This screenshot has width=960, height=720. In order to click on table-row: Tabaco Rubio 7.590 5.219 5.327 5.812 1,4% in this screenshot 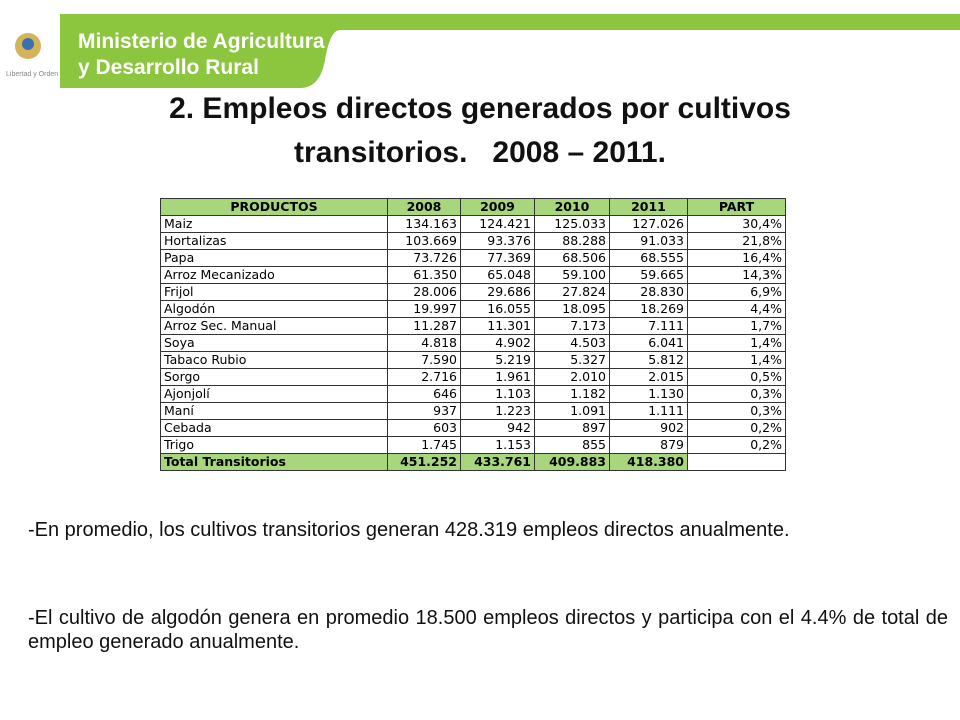, I will do `click(473, 360)`.